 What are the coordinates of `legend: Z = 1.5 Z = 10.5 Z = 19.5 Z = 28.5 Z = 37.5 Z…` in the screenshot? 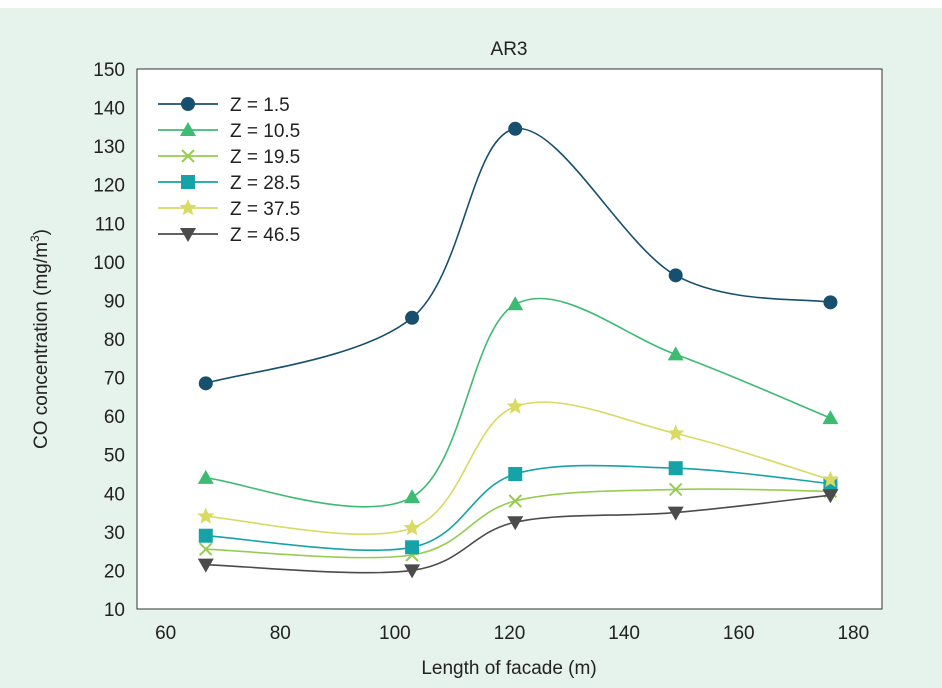 It's located at (229, 170).